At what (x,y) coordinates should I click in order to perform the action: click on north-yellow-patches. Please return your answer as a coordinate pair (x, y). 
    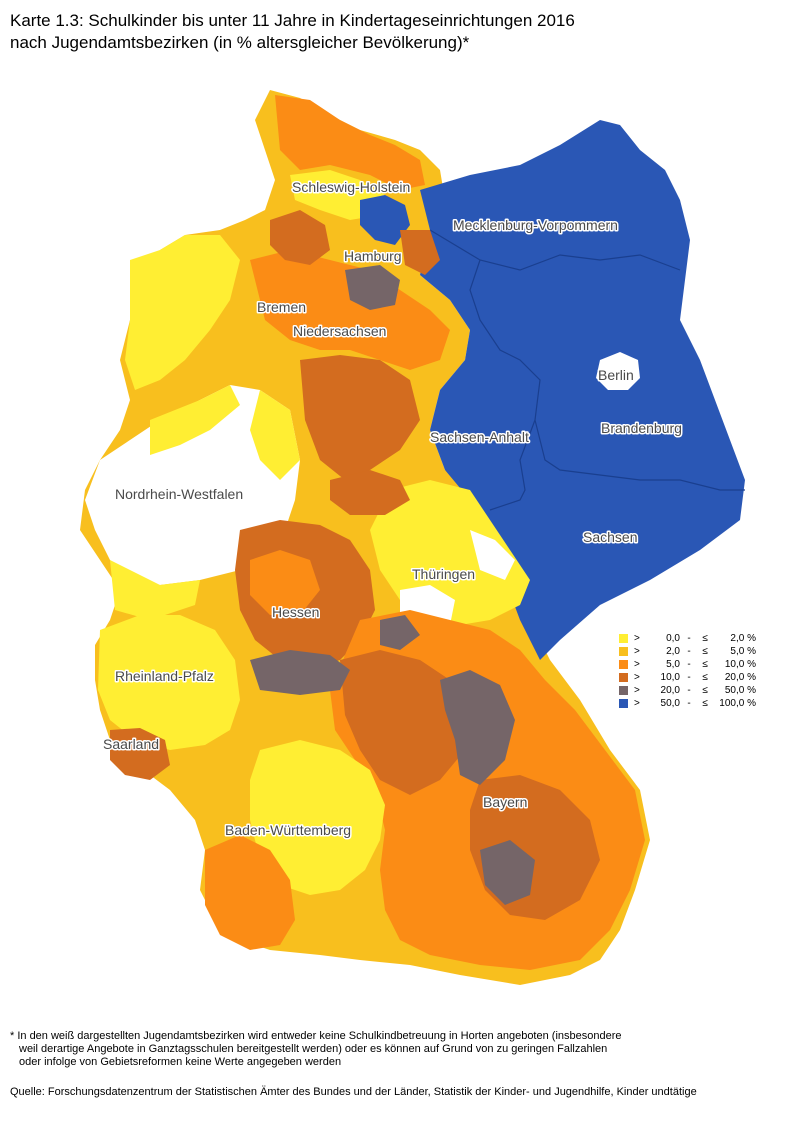
    Looking at the image, I should click on (255, 280).